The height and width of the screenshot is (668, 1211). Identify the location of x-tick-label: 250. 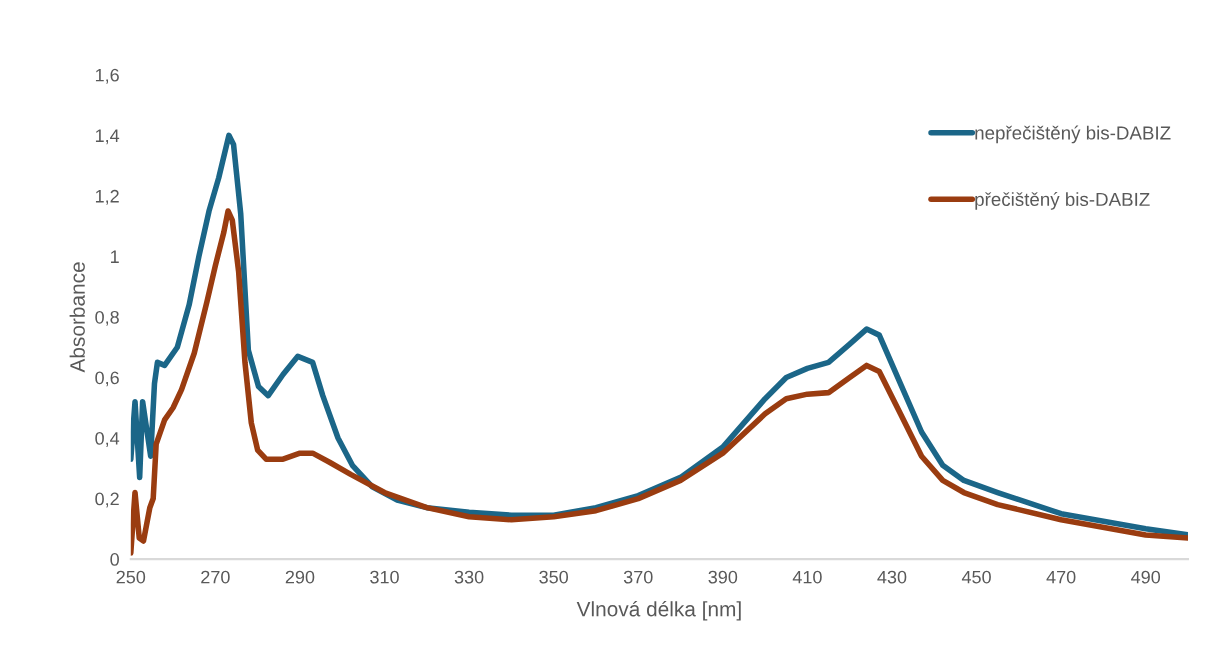
(131, 577).